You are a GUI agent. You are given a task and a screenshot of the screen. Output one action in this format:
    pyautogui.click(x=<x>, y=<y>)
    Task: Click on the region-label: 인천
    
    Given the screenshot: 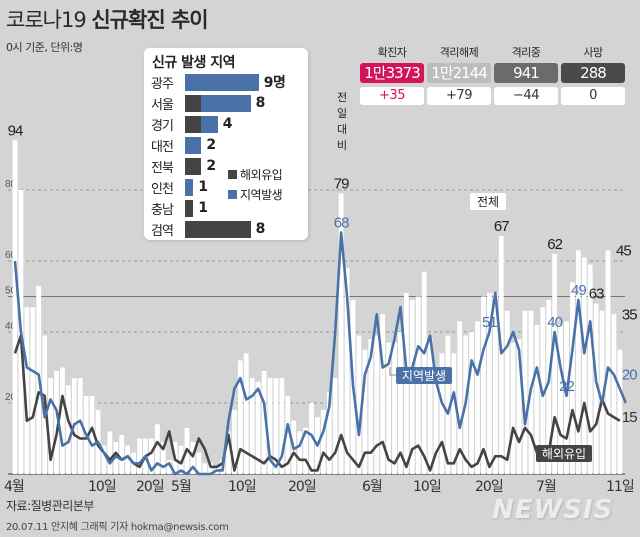 What is the action you would take?
    pyautogui.click(x=162, y=189)
    